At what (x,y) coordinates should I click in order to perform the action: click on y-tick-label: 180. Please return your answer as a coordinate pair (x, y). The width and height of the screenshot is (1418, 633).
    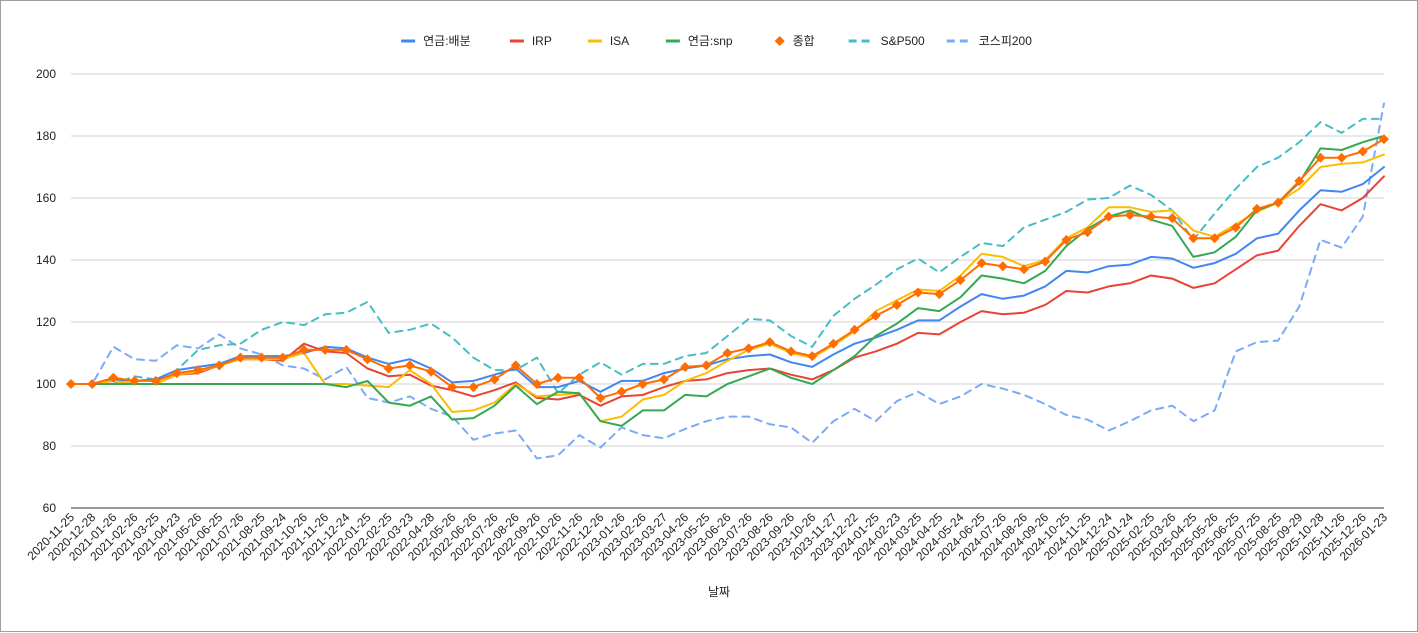
    Looking at the image, I should click on (46, 136).